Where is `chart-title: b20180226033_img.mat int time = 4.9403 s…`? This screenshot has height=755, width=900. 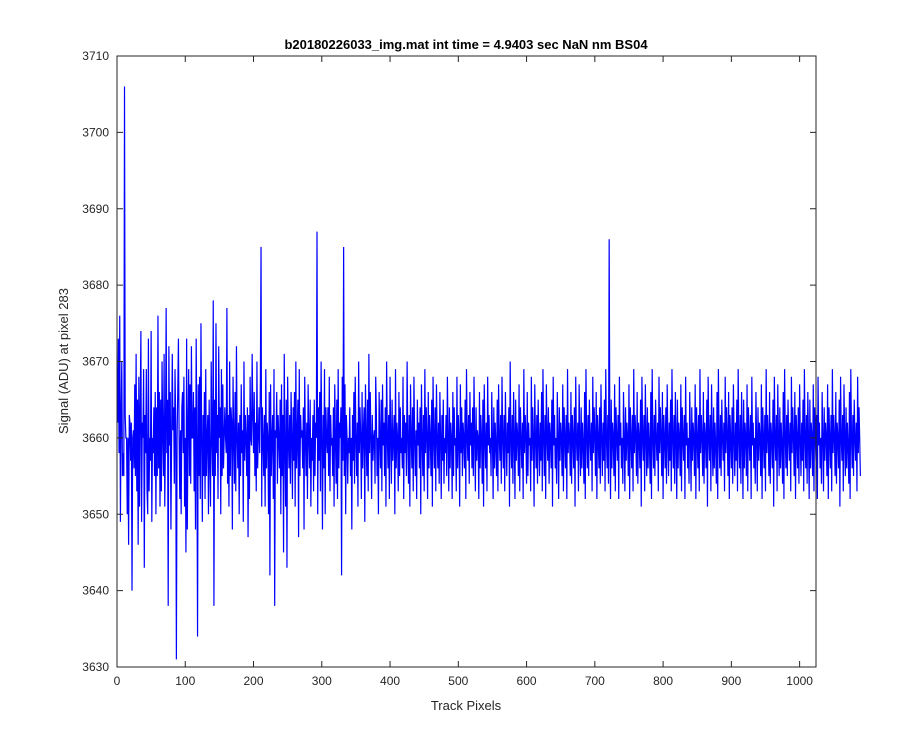
chart-title: b20180226033_img.mat int time = 4.9403 s… is located at coordinates (466, 44).